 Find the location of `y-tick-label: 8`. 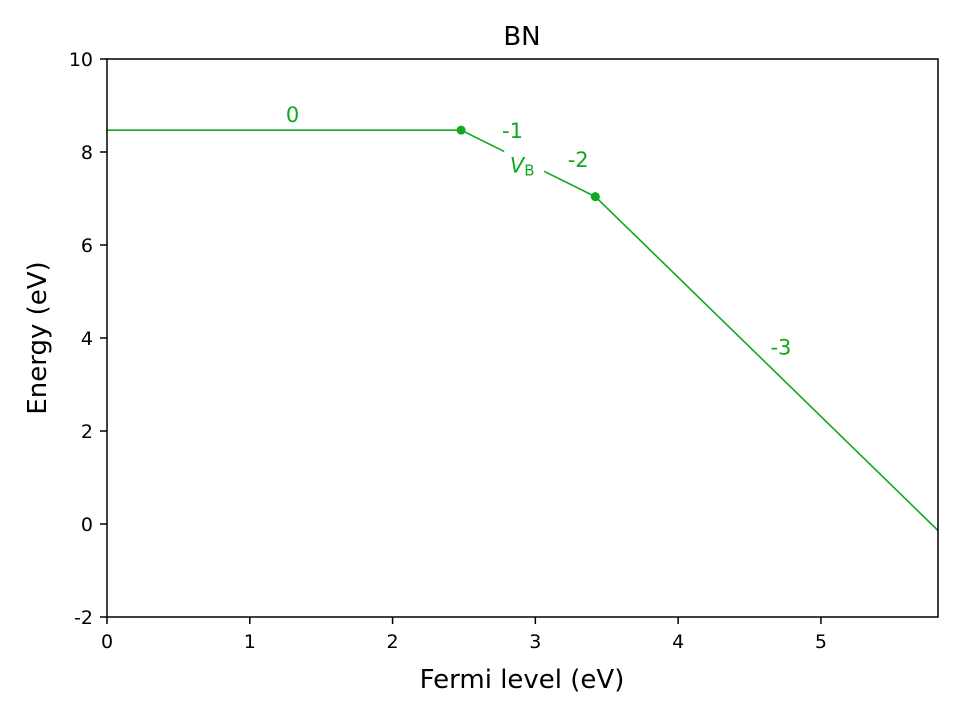

y-tick-label: 8 is located at coordinates (87, 153).